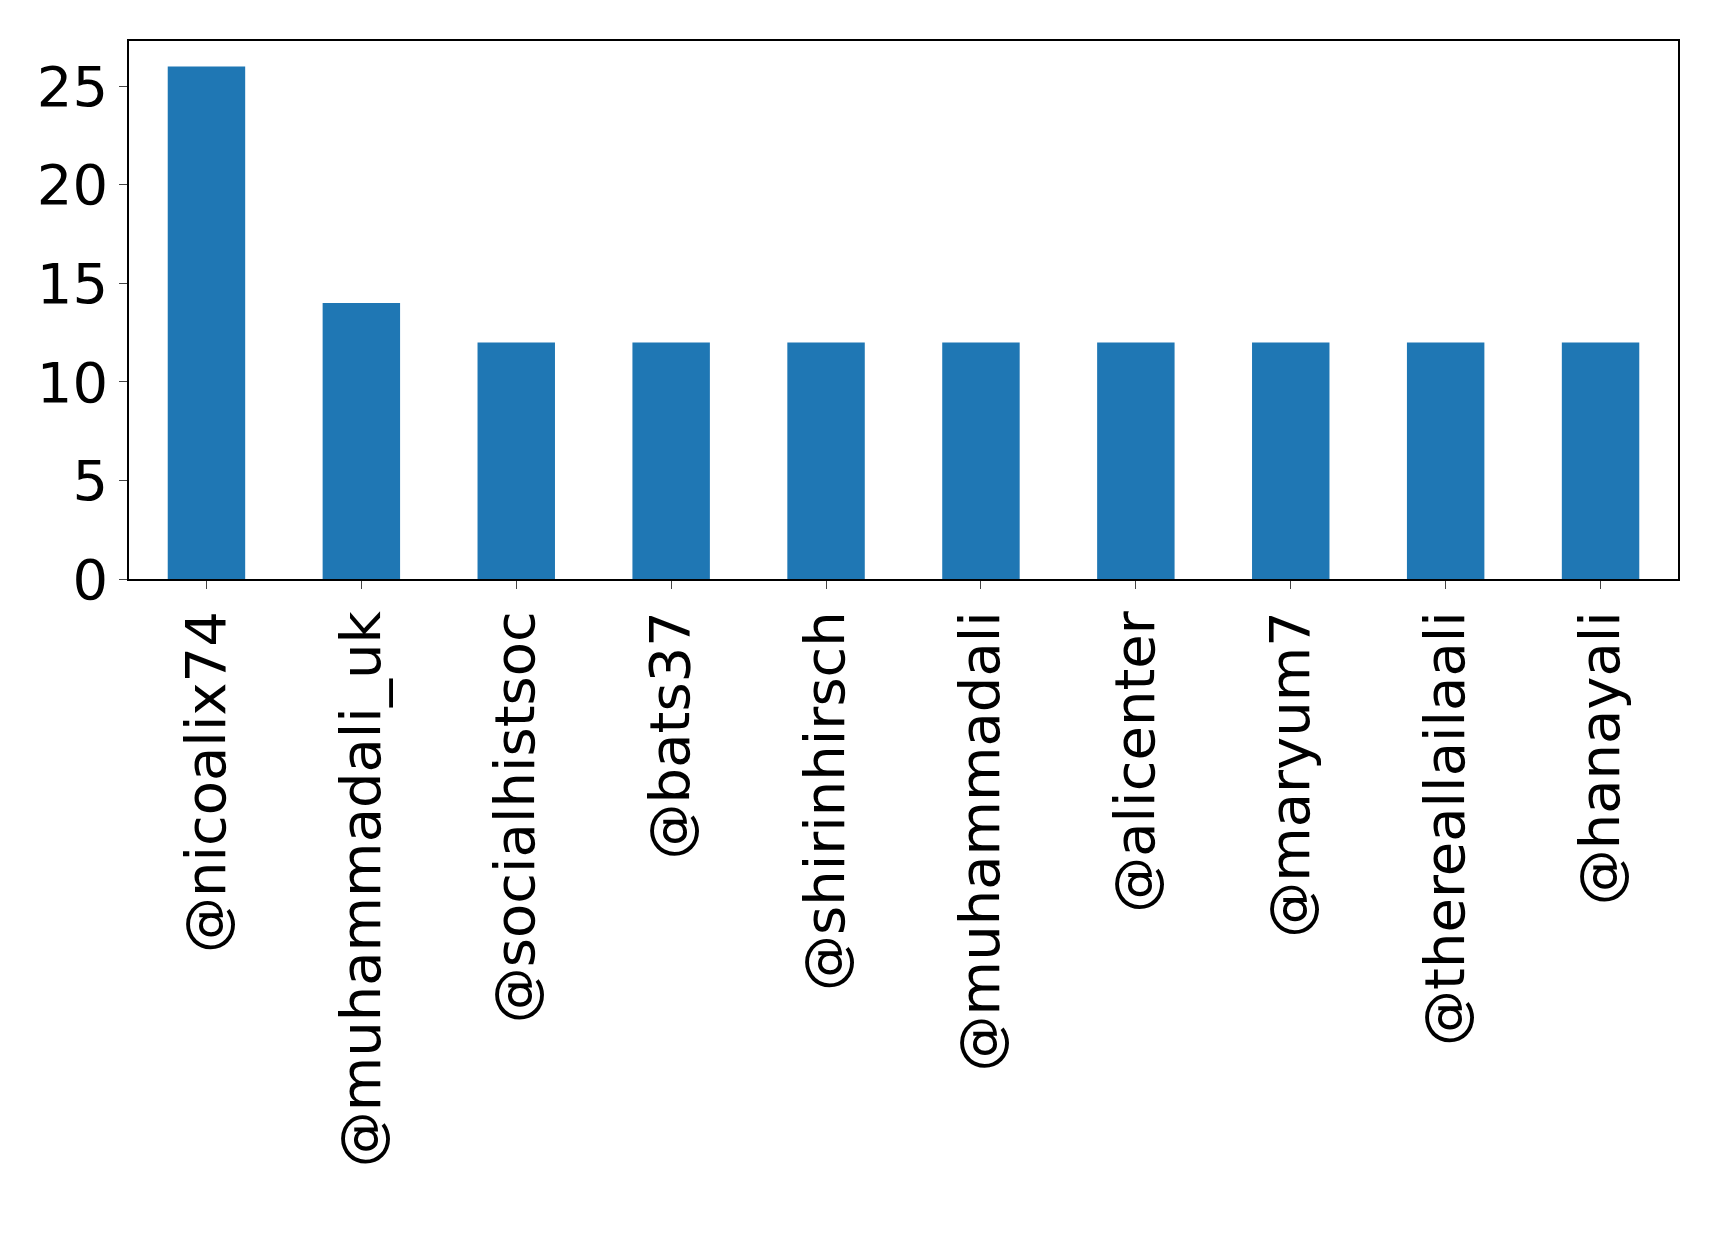  Describe the element at coordinates (670, 735) in the screenshot. I see `x-tick-label: @bats37` at that location.